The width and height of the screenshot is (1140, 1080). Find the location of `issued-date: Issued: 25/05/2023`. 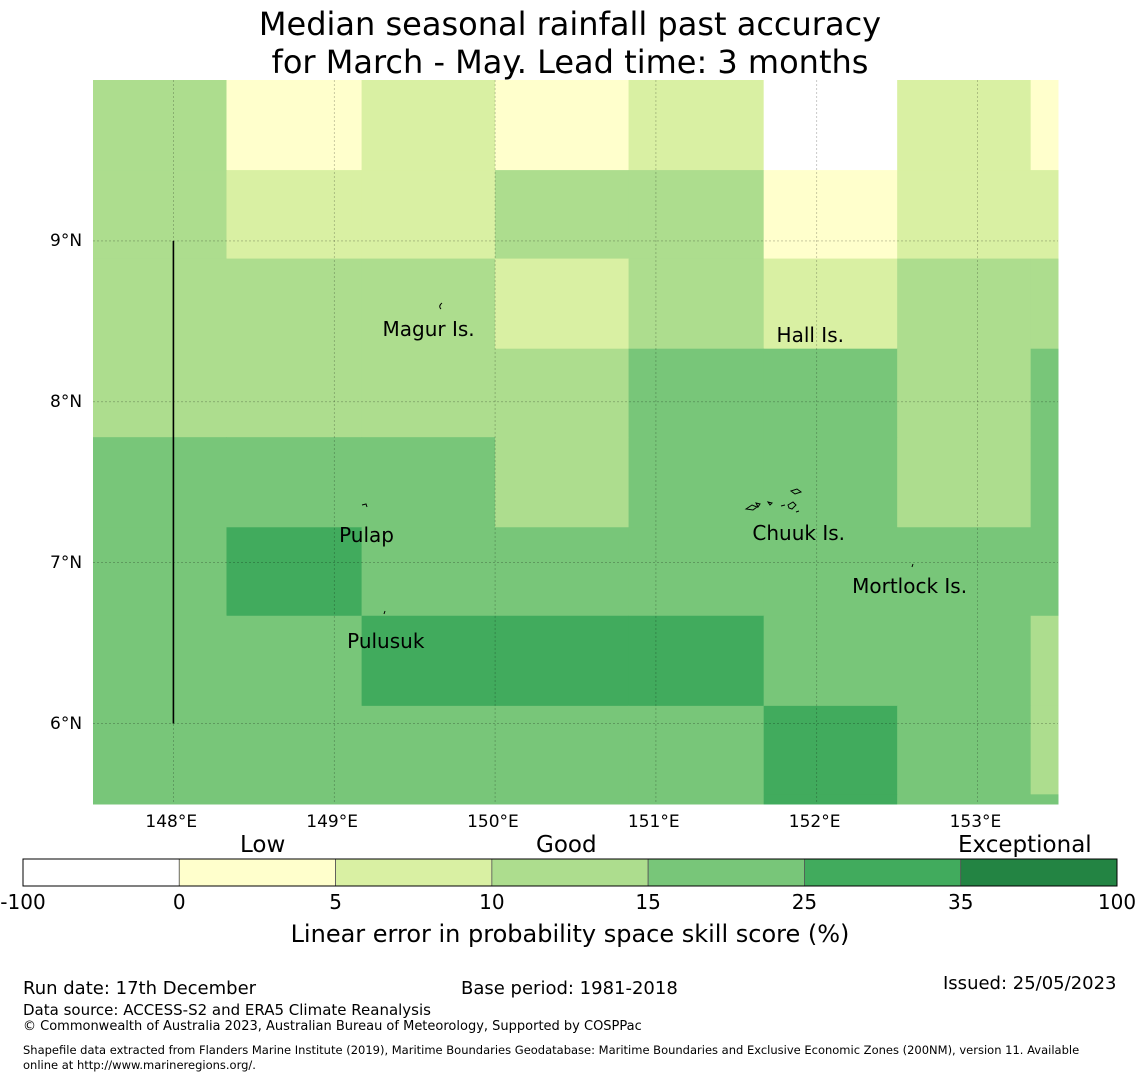

issued-date: Issued: 25/05/2023 is located at coordinates (1030, 983).